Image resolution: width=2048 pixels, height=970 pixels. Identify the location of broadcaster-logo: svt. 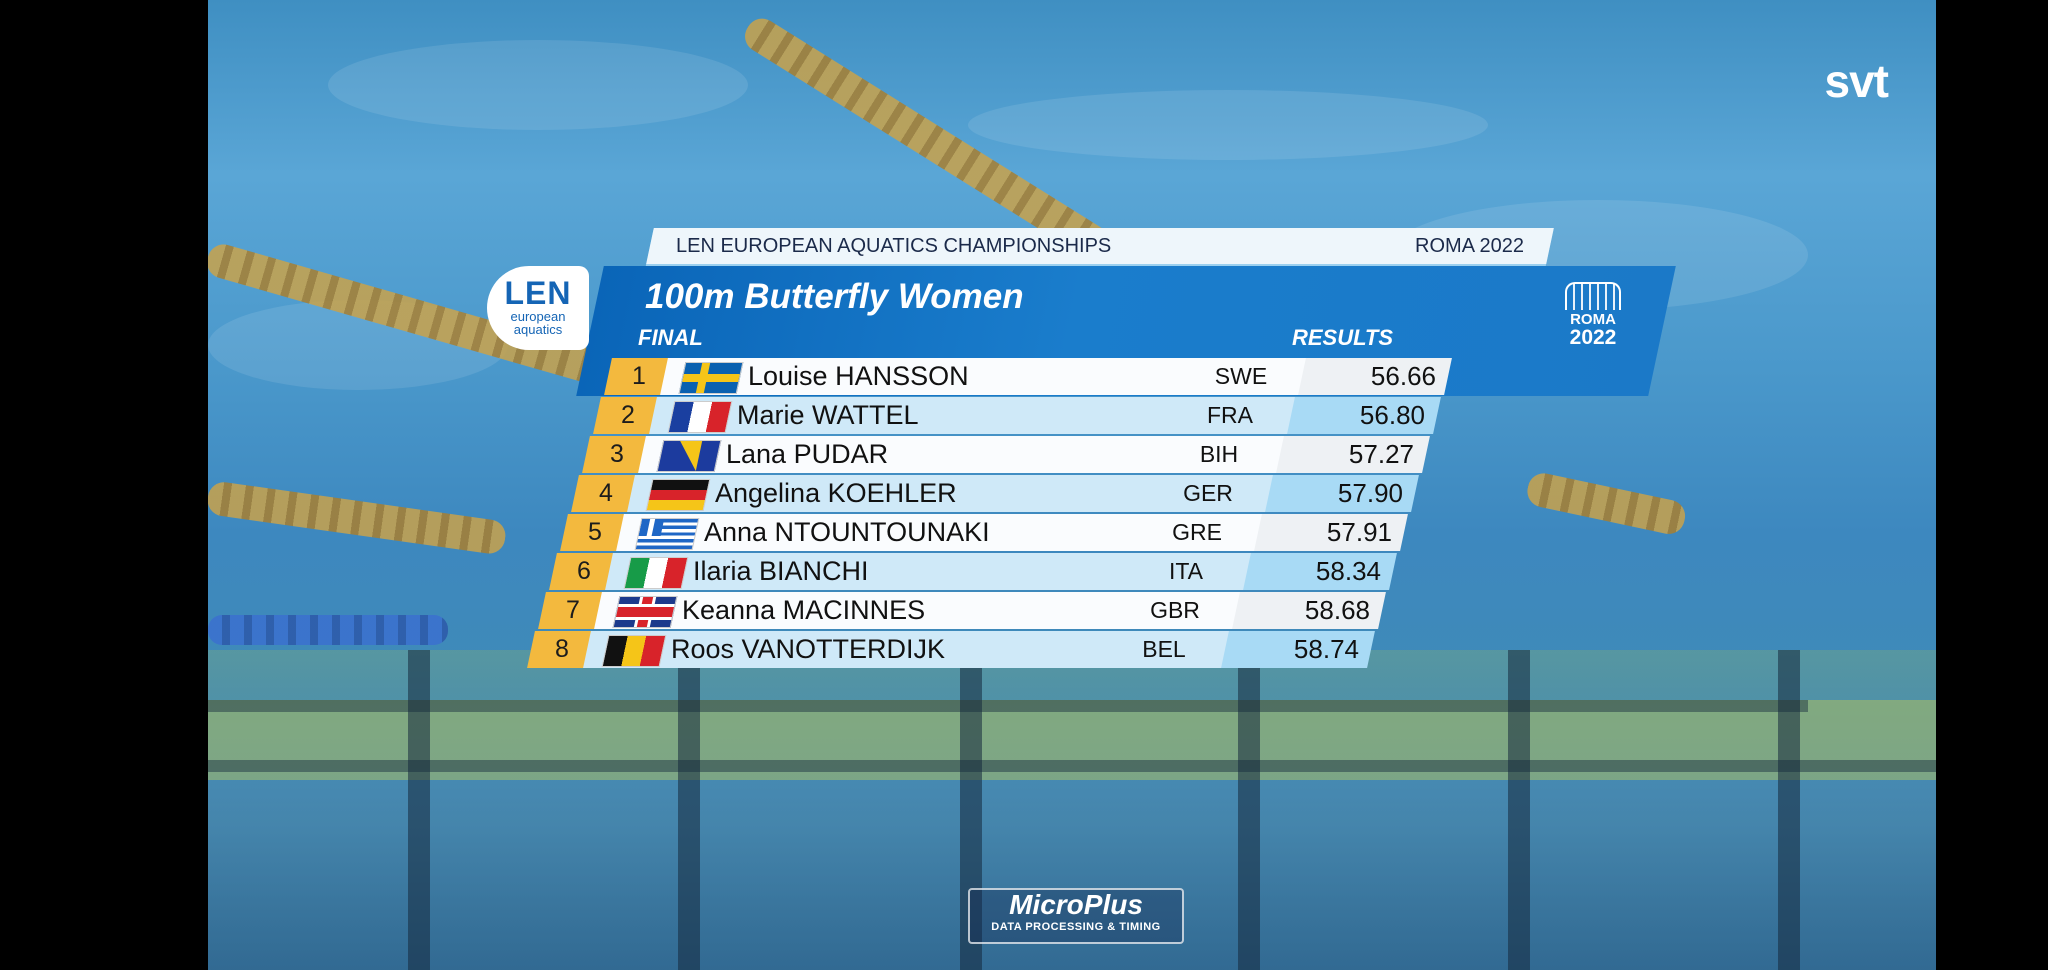
(1856, 81).